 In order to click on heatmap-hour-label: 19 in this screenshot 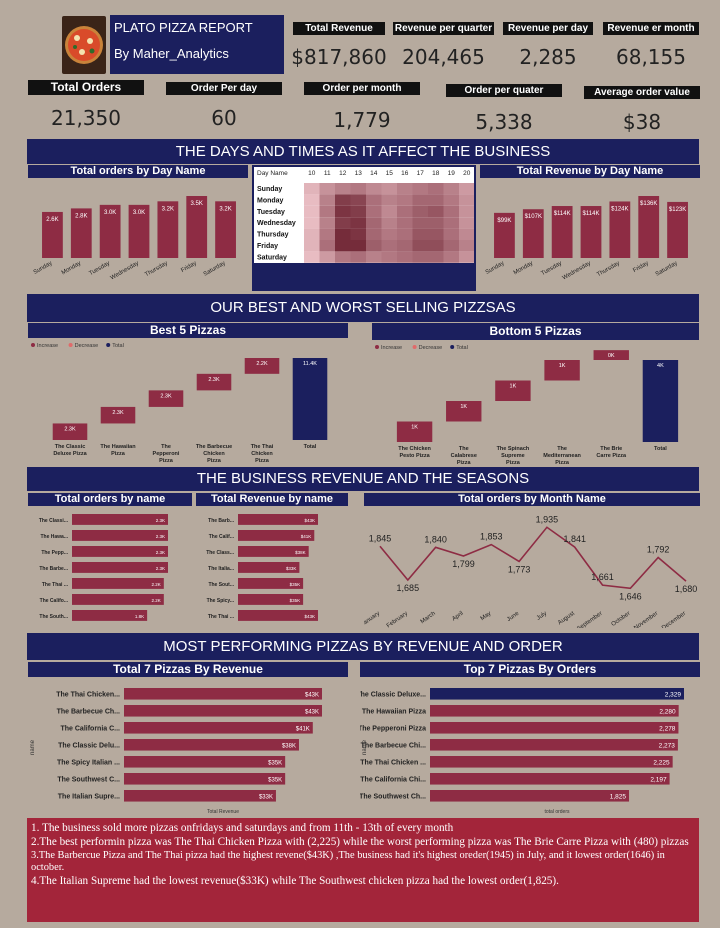, I will do `click(452, 173)`.